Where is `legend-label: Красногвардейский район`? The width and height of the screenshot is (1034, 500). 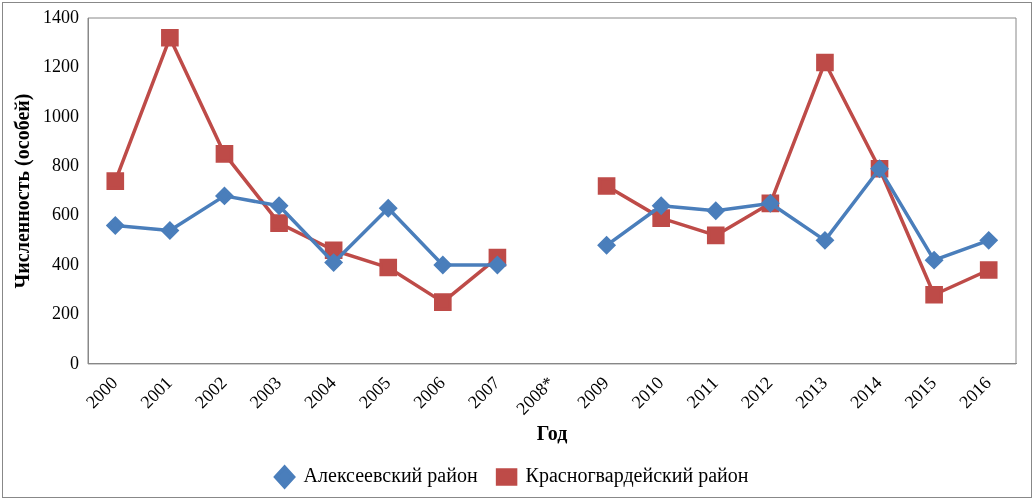
legend-label: Красногвардейский район is located at coordinates (637, 476).